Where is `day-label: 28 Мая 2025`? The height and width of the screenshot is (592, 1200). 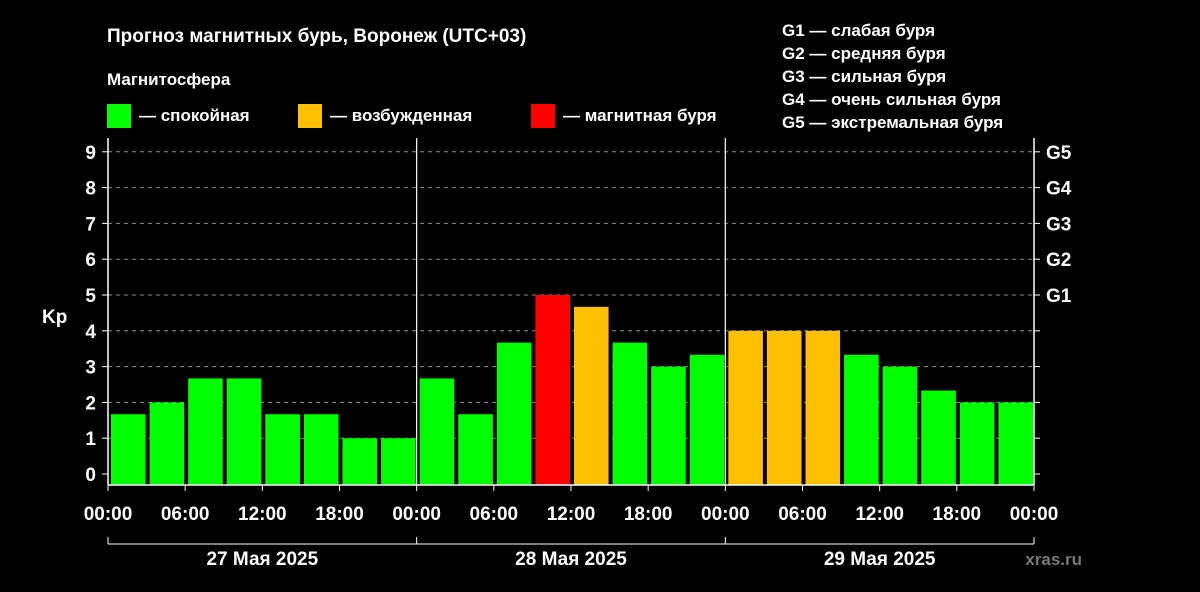
day-label: 28 Мая 2025 is located at coordinates (571, 559).